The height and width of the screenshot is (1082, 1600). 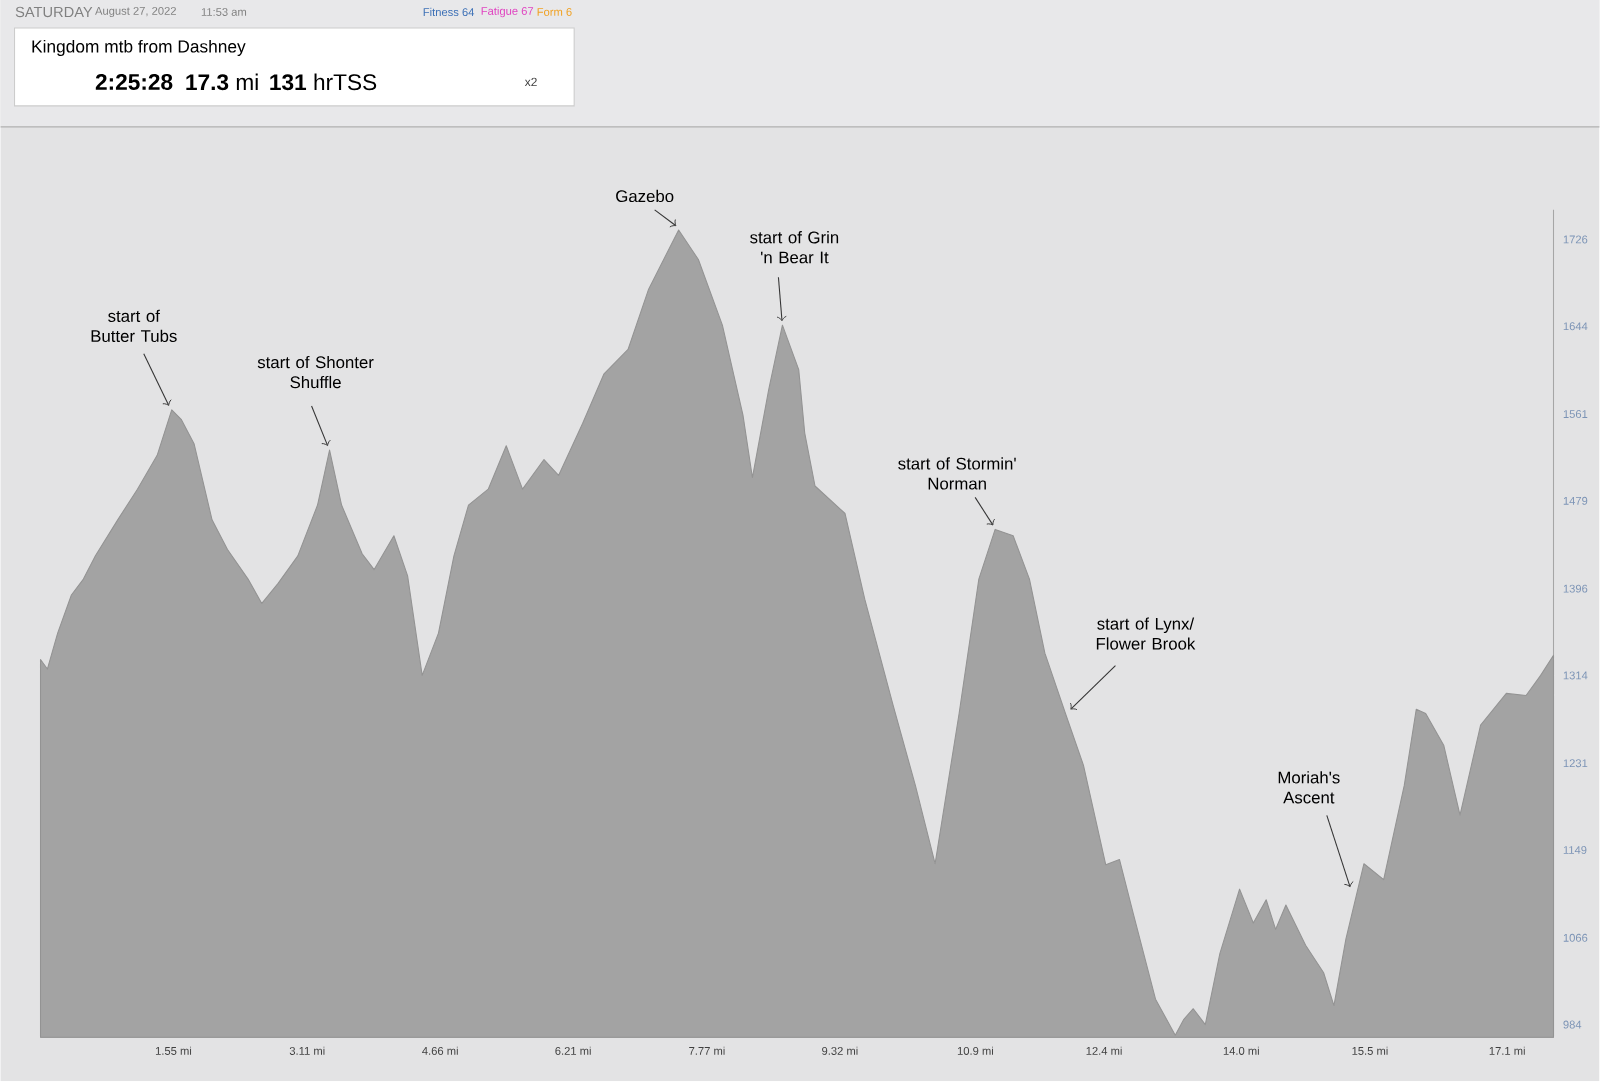 What do you see at coordinates (222, 82) in the screenshot?
I see `text: 17.3 mi` at bounding box center [222, 82].